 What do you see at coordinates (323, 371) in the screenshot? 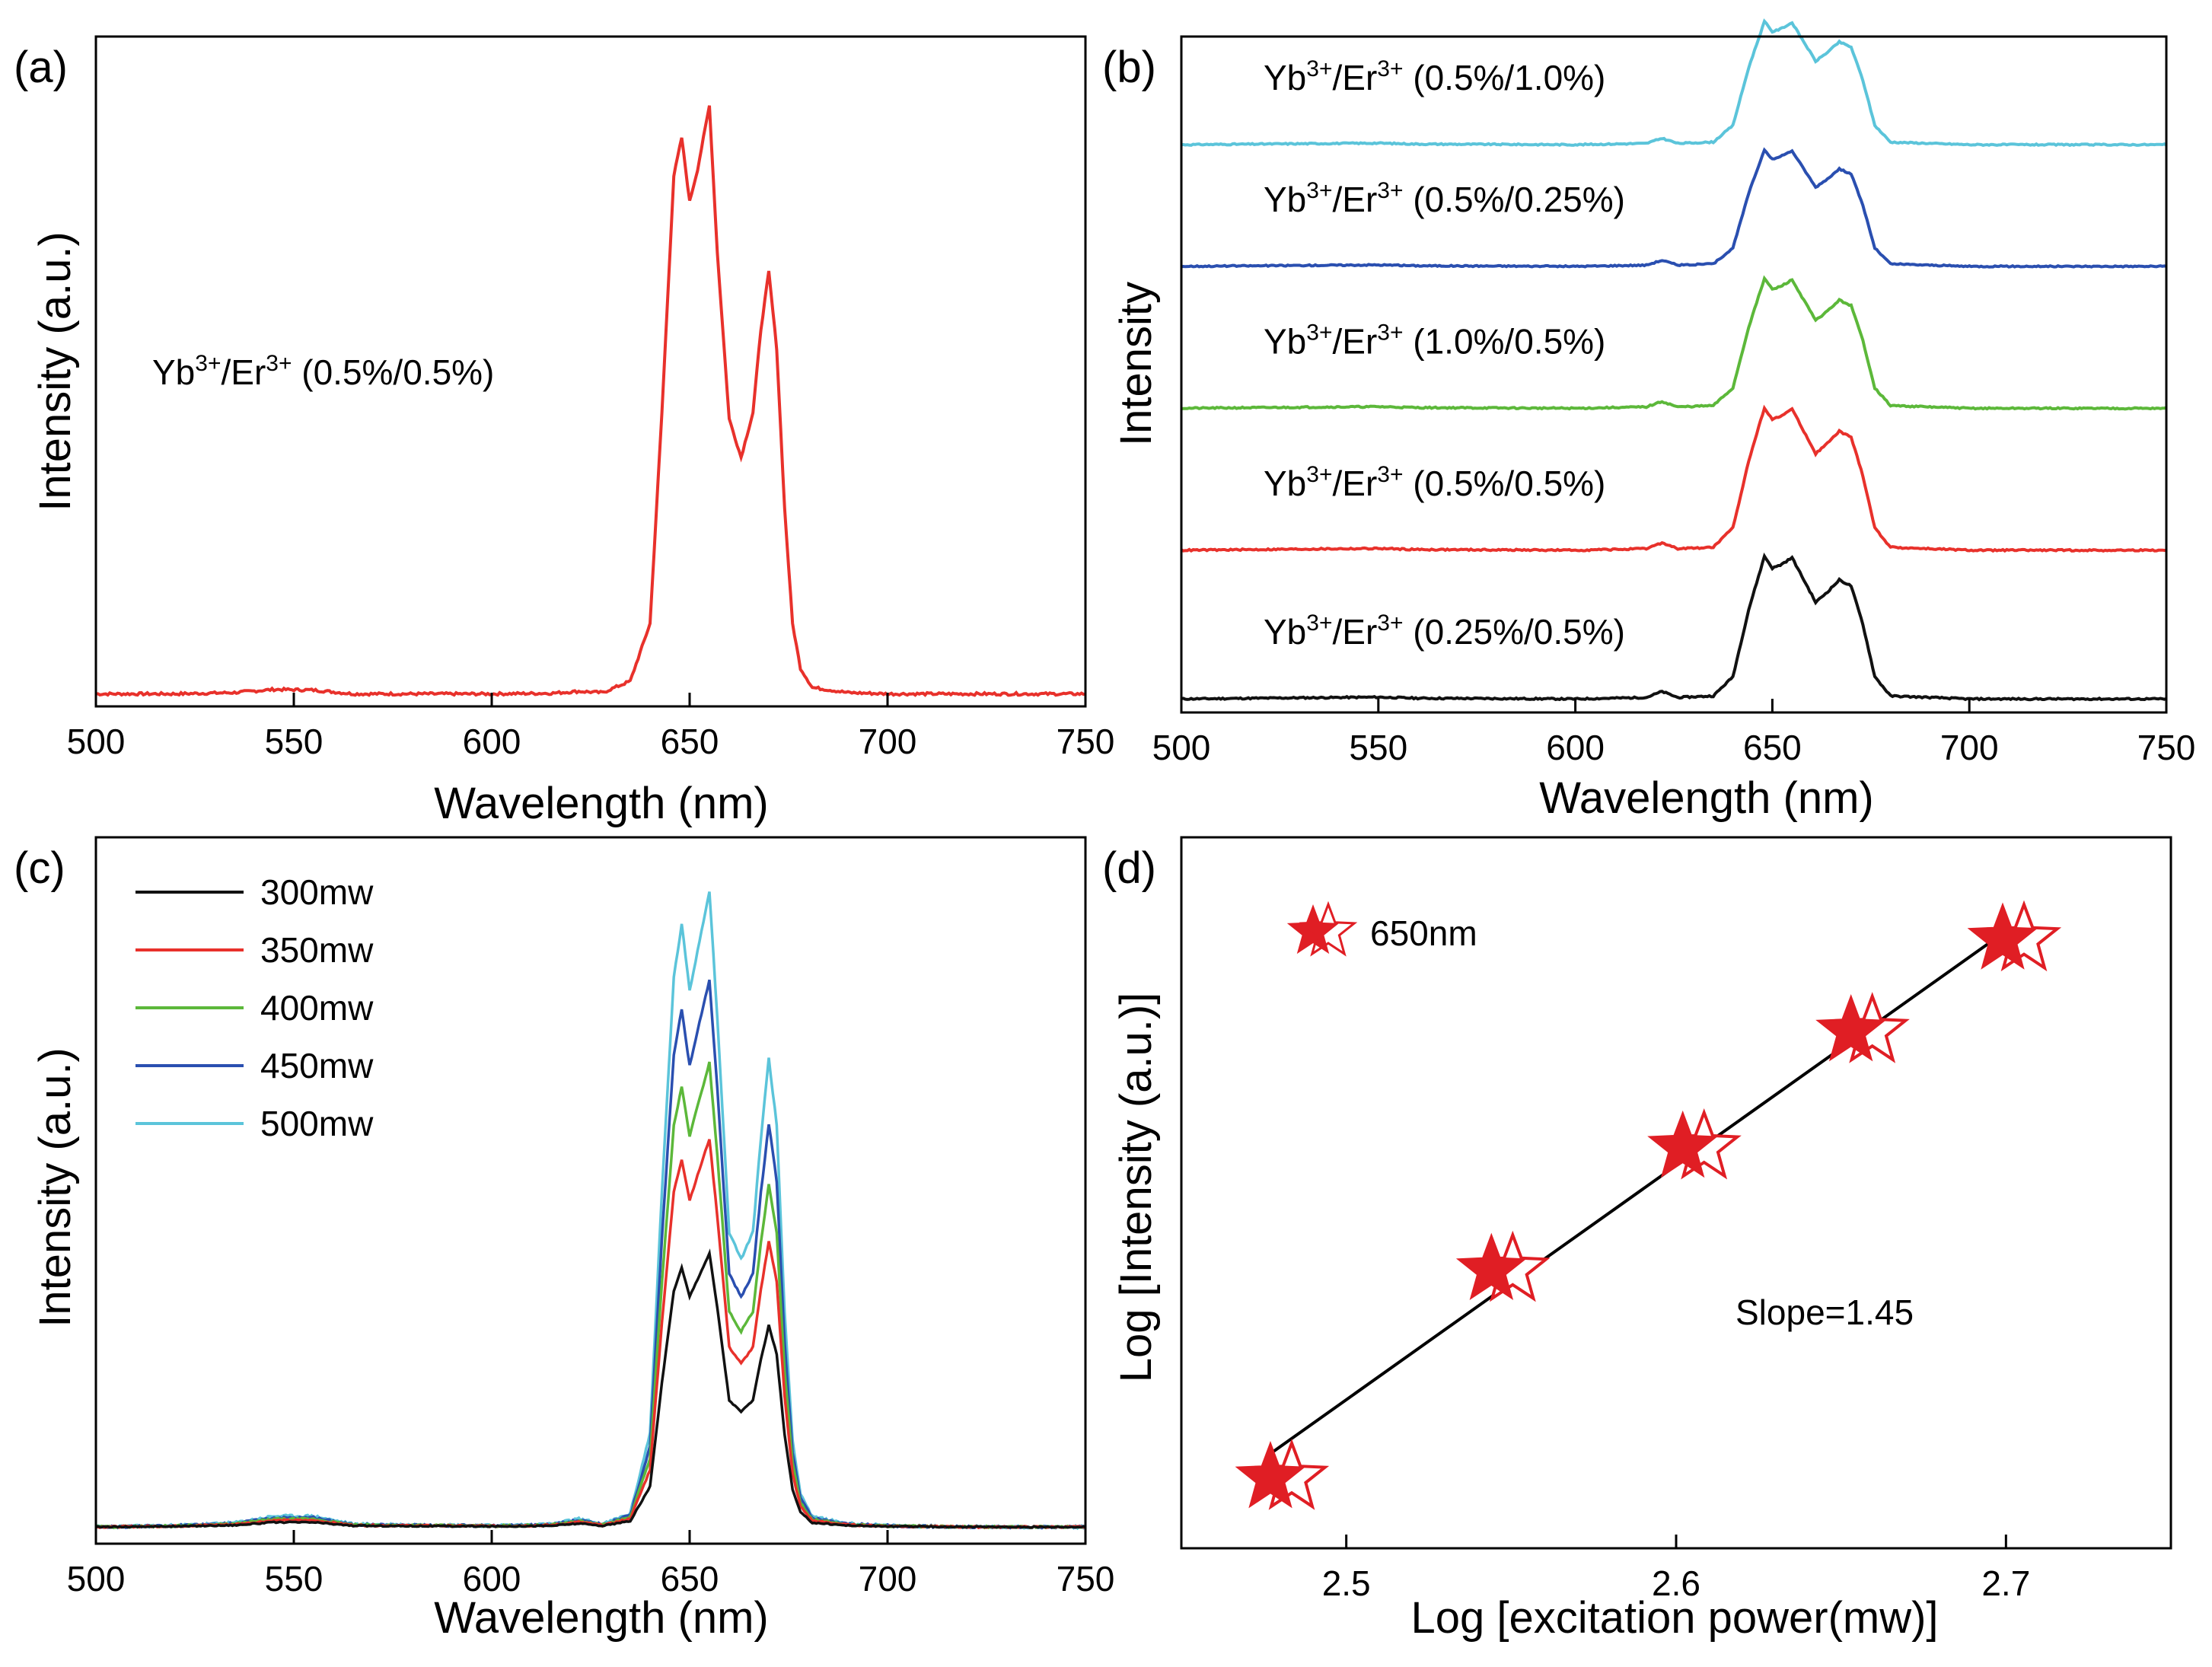
I see `panel-a-annotation: Yb3+/Er3+ (0.5%/0.5%)` at bounding box center [323, 371].